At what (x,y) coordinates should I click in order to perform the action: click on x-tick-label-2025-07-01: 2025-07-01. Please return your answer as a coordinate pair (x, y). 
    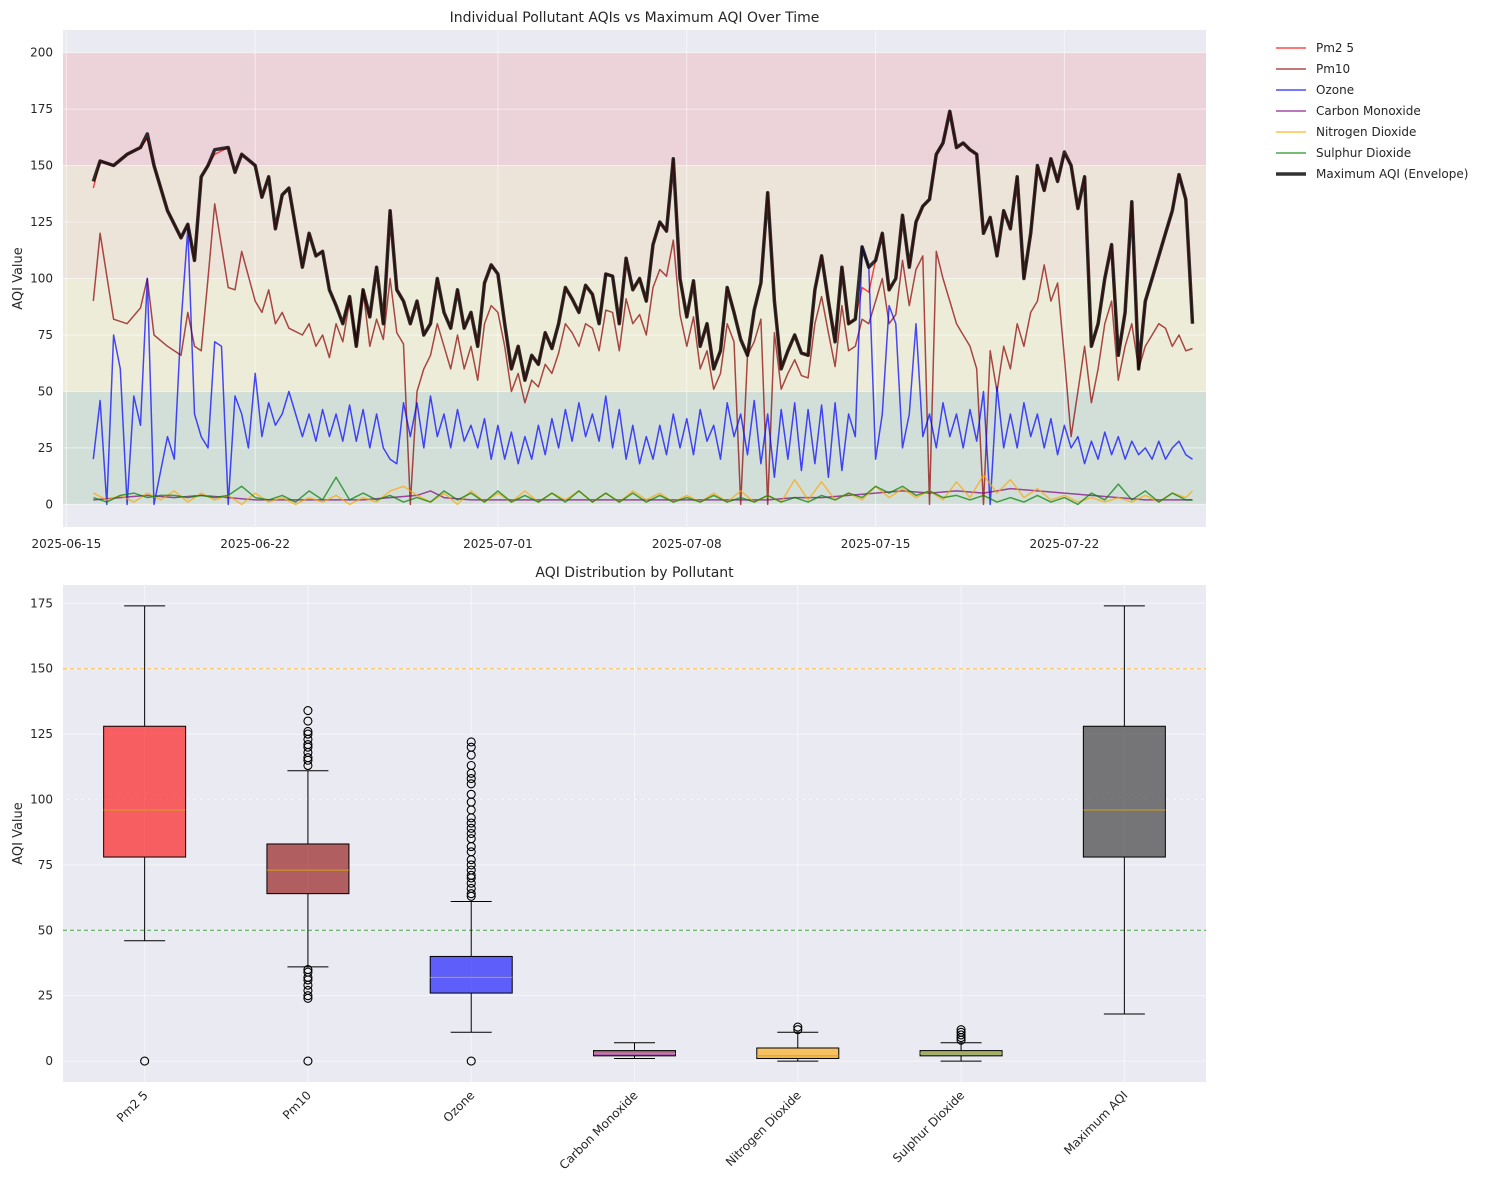
    Looking at the image, I should click on (498, 544).